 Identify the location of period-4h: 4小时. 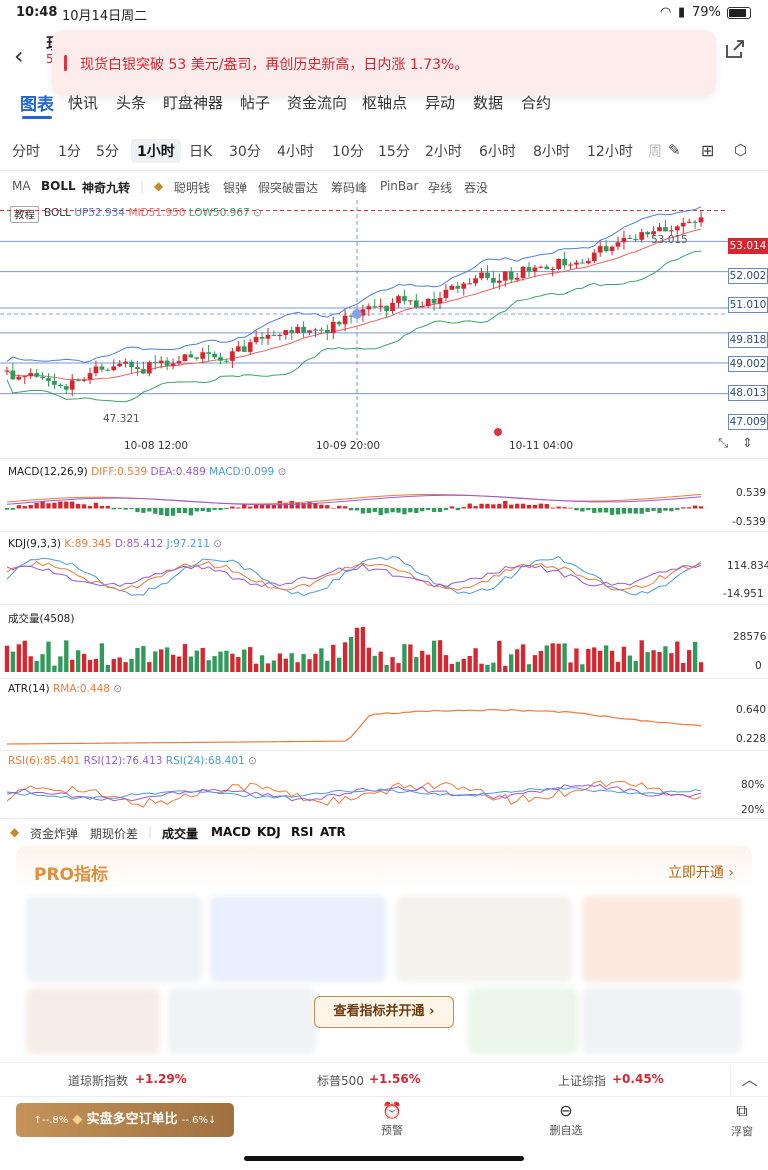
(295, 152).